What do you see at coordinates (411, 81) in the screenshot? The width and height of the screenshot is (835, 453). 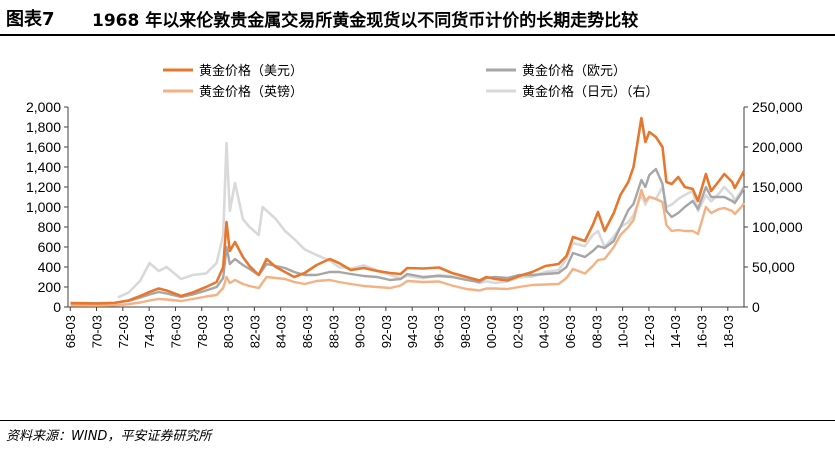 I see `chart-legend: 黄金价格（美元） 黄金价格（欧元） 黄金价格（英镑） 黄金价格（日元）（右）` at bounding box center [411, 81].